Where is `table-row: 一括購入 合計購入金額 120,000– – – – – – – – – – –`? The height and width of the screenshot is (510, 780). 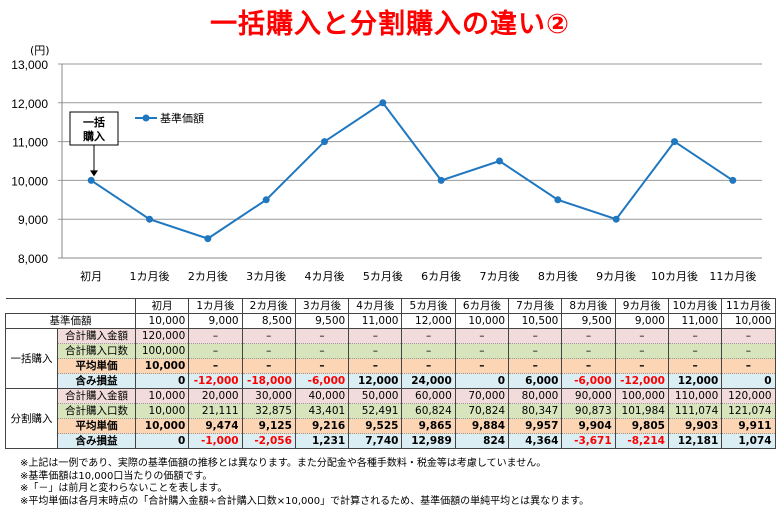 table-row: 一括購入 合計購入金額 120,000– – – – – – – – – – – is located at coordinates (390, 358).